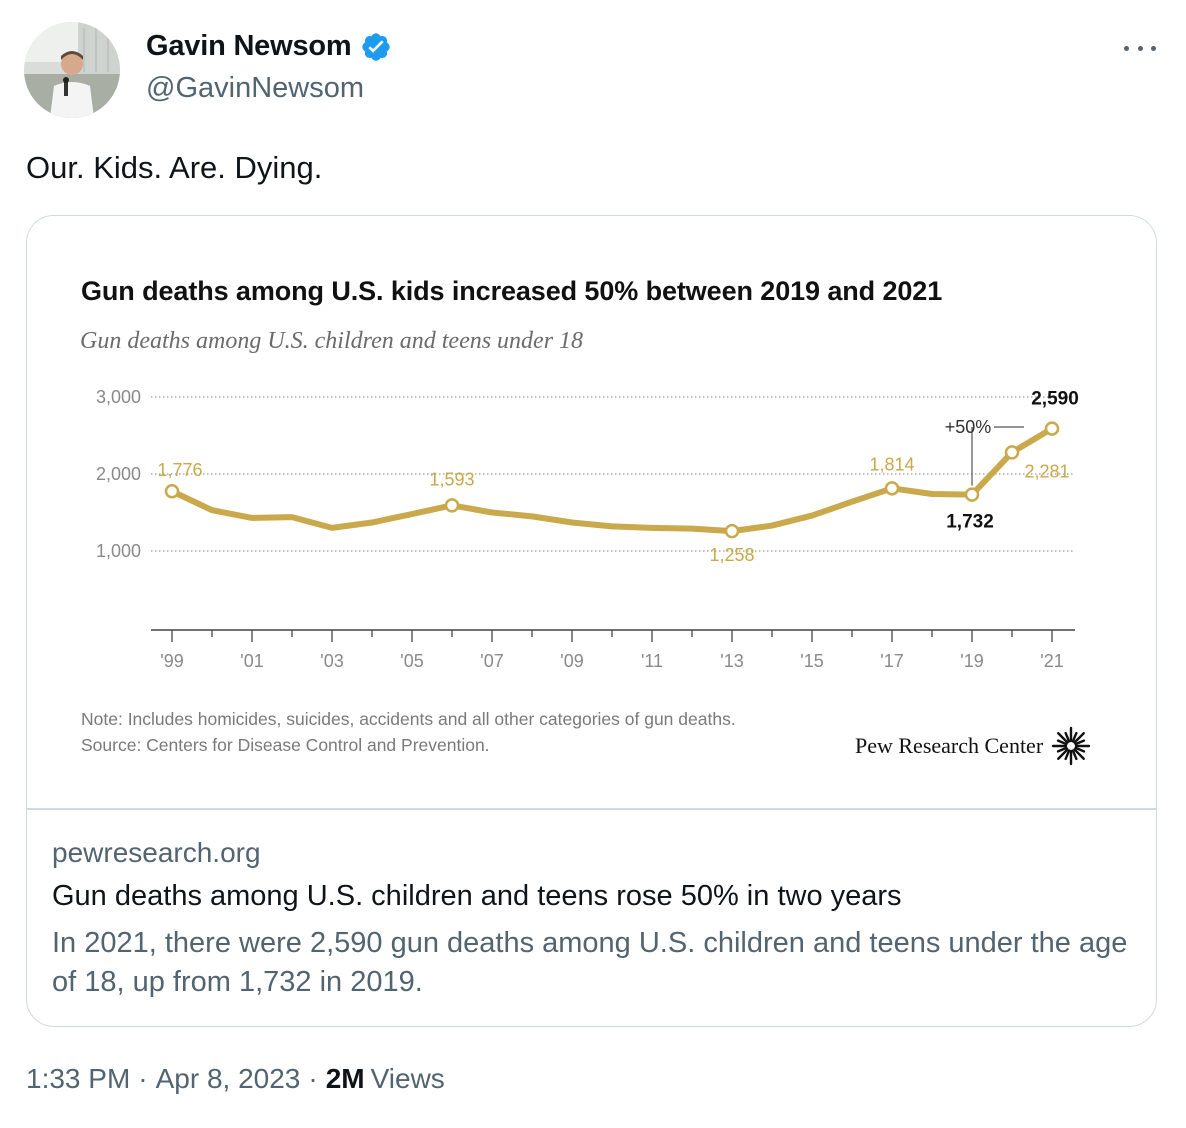  What do you see at coordinates (612, 480) in the screenshot?
I see `series-line` at bounding box center [612, 480].